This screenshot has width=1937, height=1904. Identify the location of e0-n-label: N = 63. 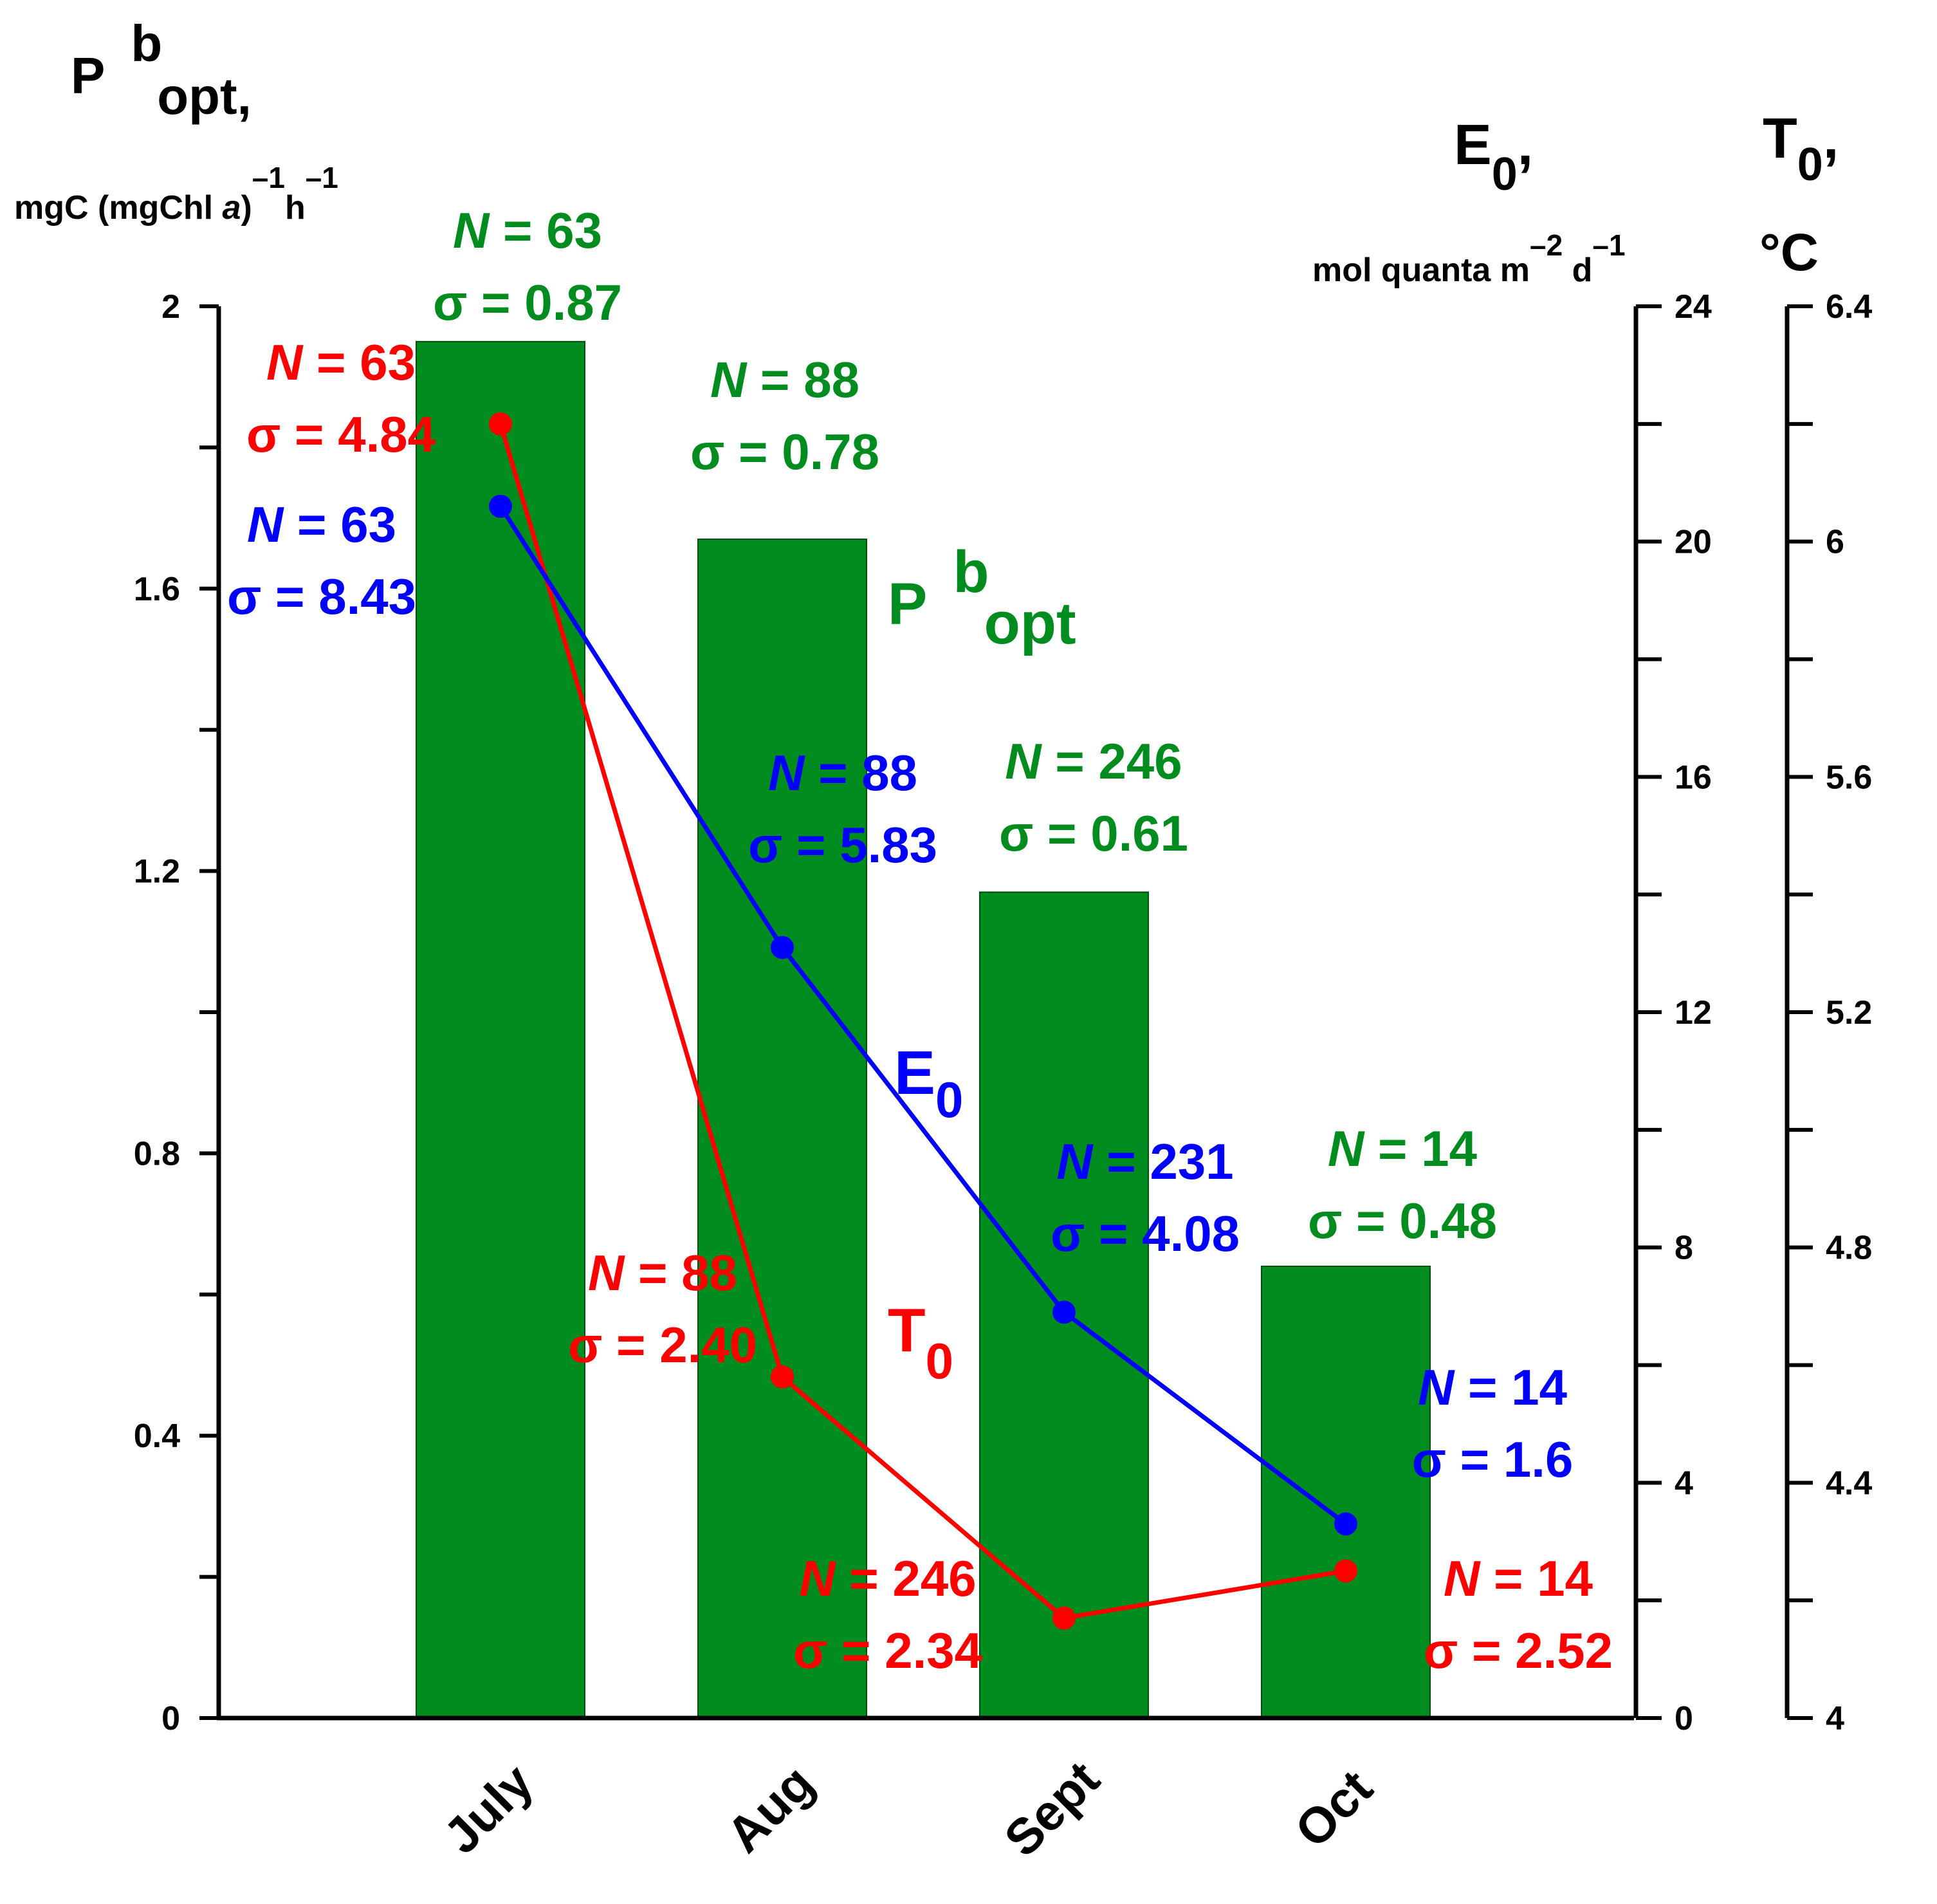
(321, 525).